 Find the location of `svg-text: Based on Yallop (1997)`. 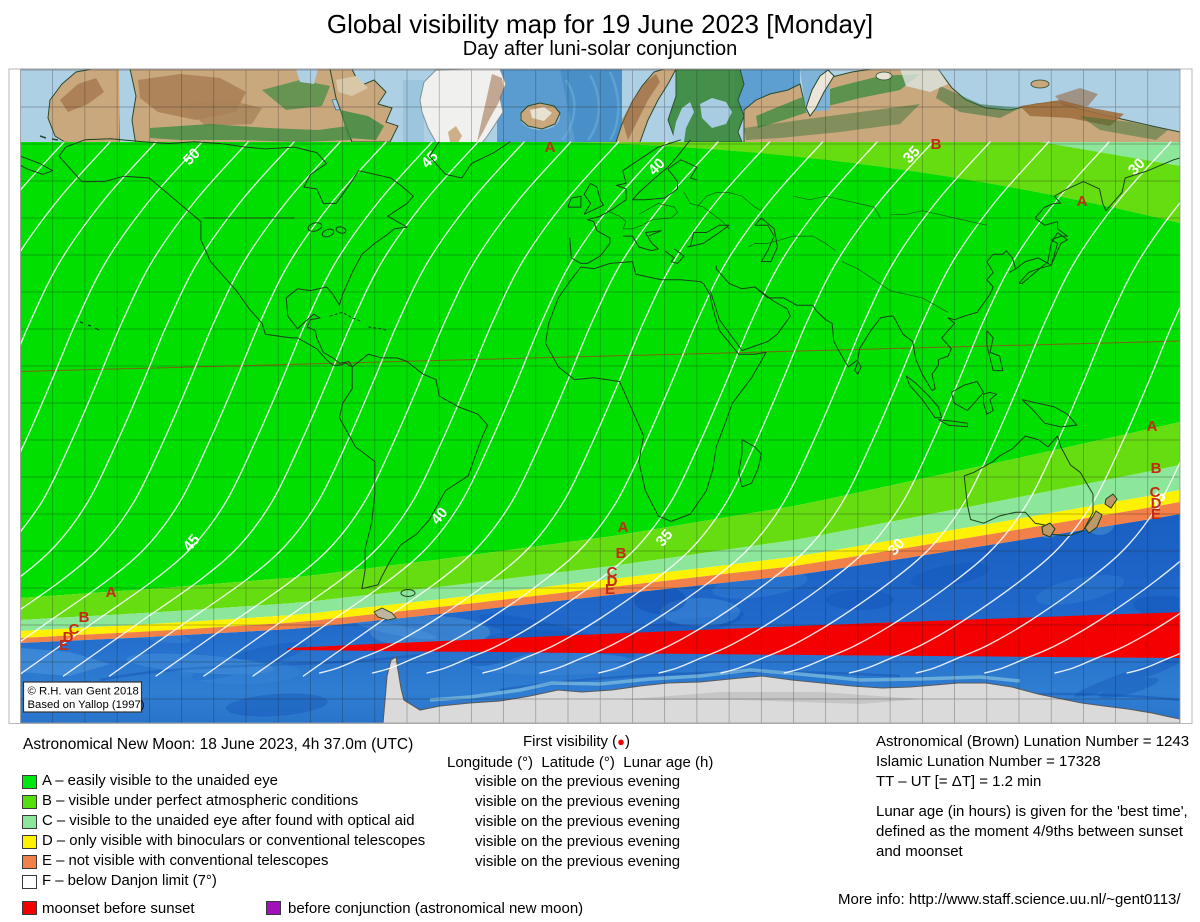

svg-text: Based on Yallop (1997) is located at coordinates (86, 705).